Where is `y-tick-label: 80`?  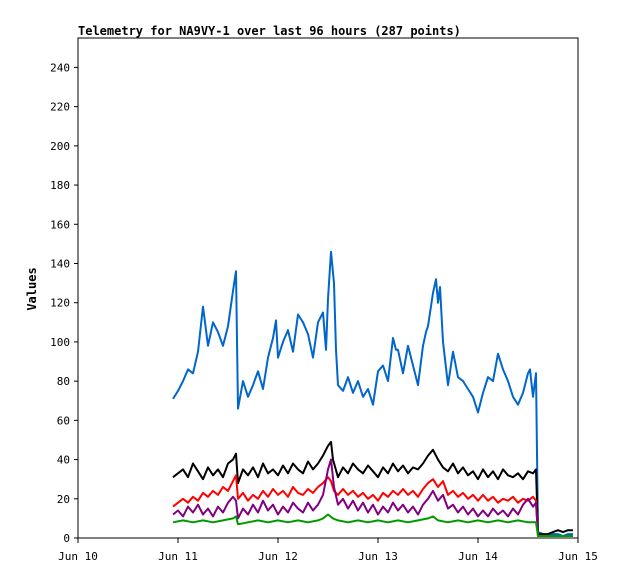 y-tick-label: 80 is located at coordinates (63, 381).